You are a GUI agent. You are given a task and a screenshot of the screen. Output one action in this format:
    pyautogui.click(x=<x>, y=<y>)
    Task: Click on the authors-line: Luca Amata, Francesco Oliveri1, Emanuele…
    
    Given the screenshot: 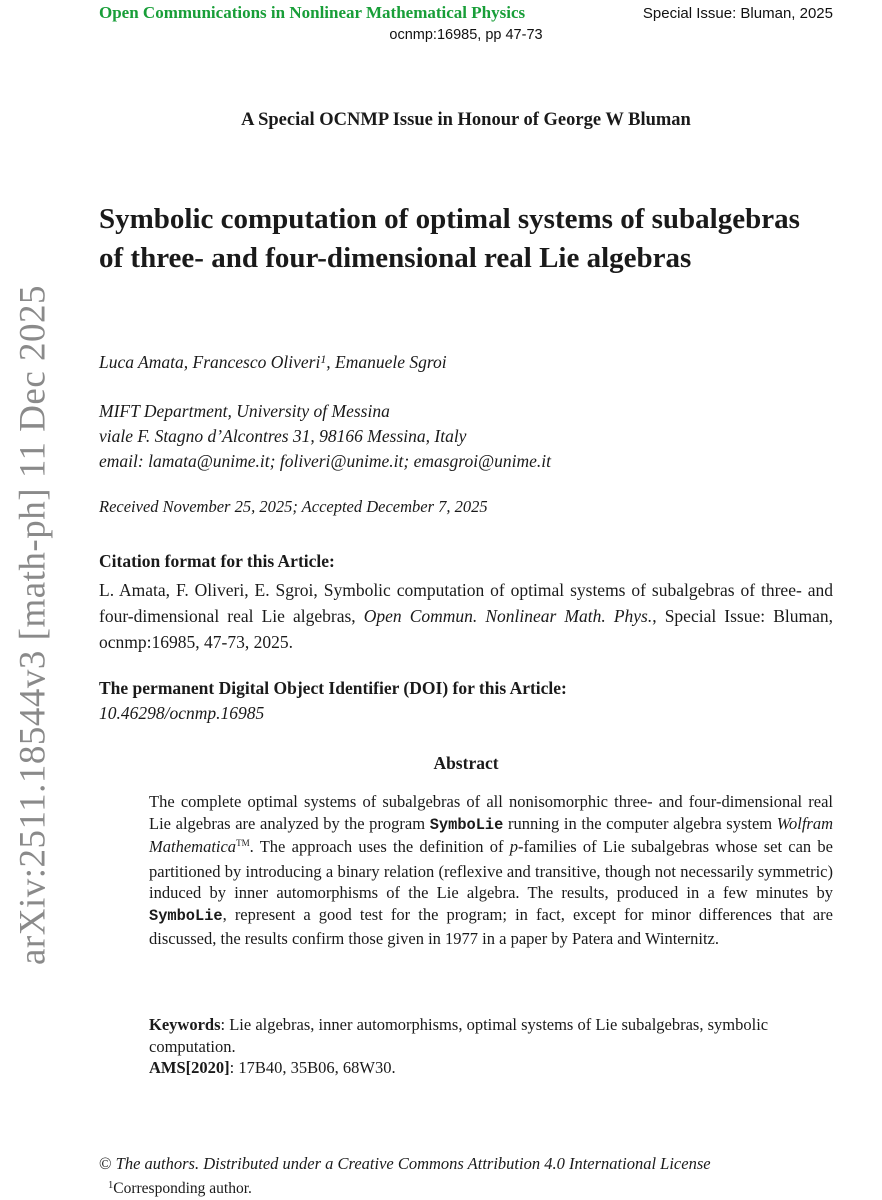 What is the action you would take?
    pyautogui.click(x=273, y=361)
    